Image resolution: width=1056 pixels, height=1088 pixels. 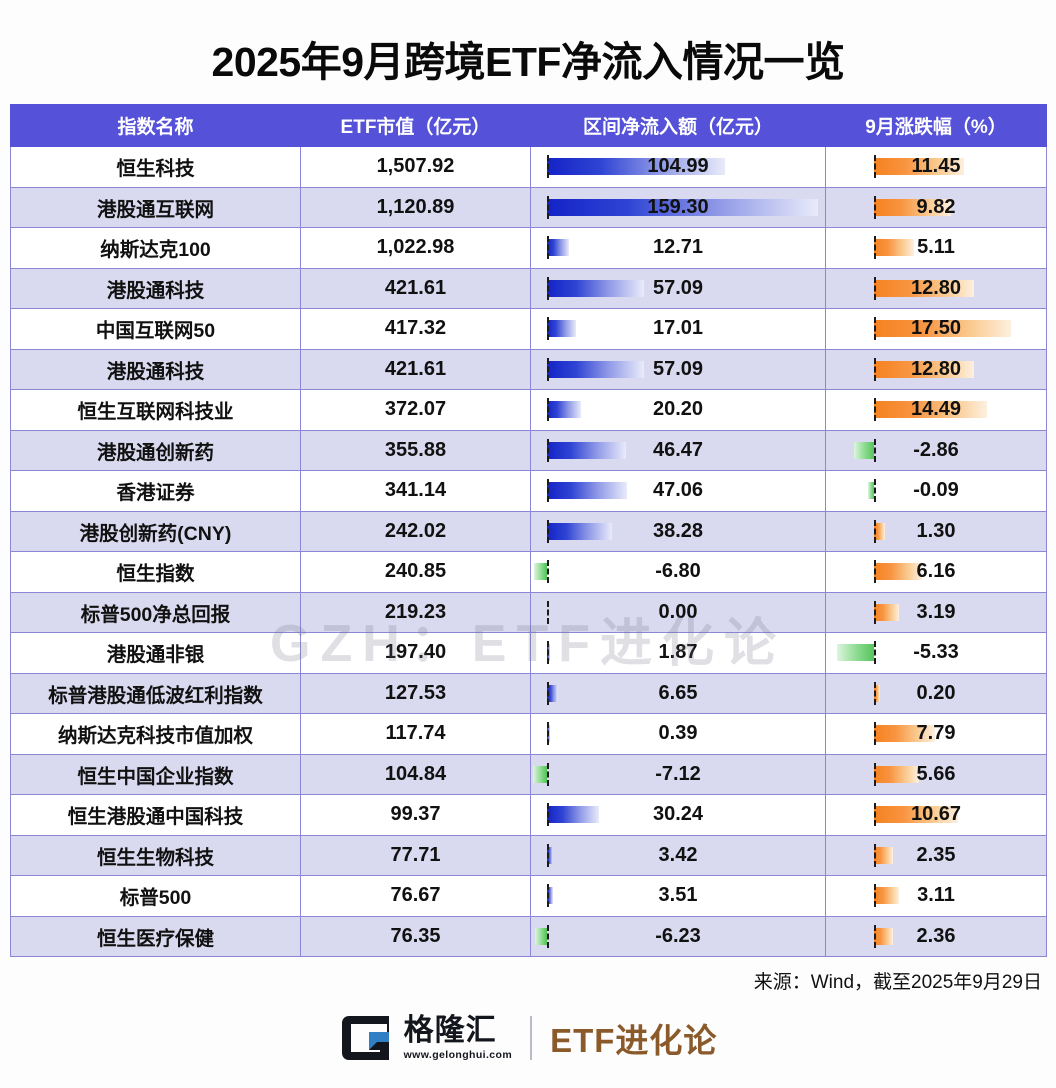 What do you see at coordinates (415, 855) in the screenshot?
I see `cell-market-value: 77.71` at bounding box center [415, 855].